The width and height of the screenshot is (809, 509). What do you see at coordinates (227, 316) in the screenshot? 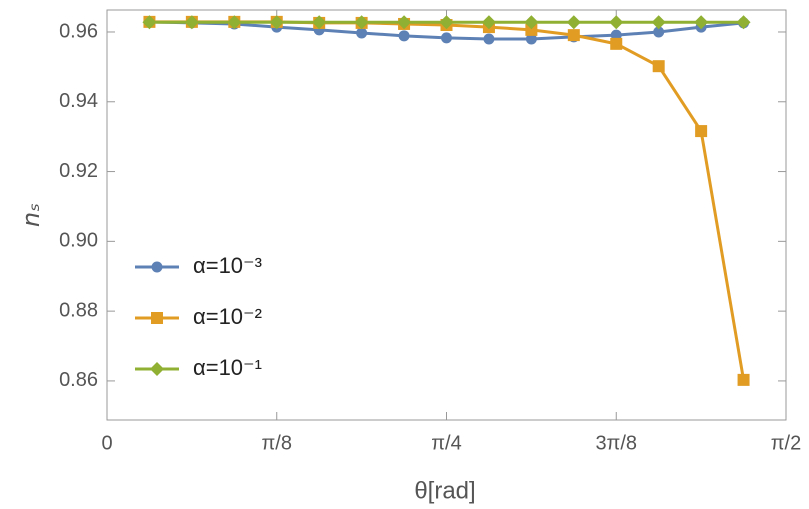
I see `legend-label: α=10⁻²` at bounding box center [227, 316].